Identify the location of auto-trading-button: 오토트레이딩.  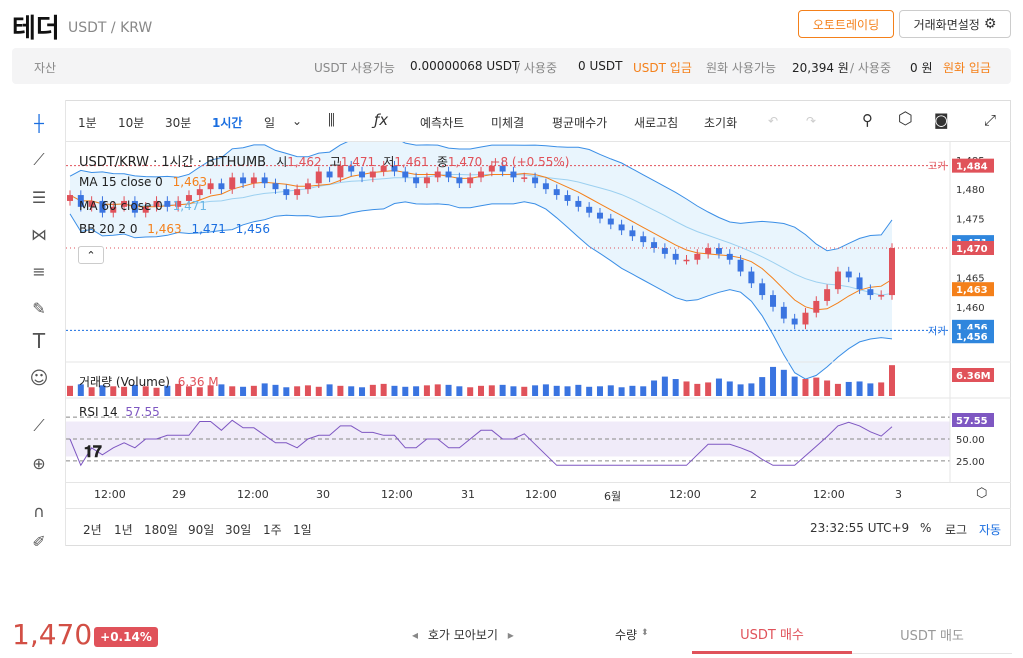
(846, 24).